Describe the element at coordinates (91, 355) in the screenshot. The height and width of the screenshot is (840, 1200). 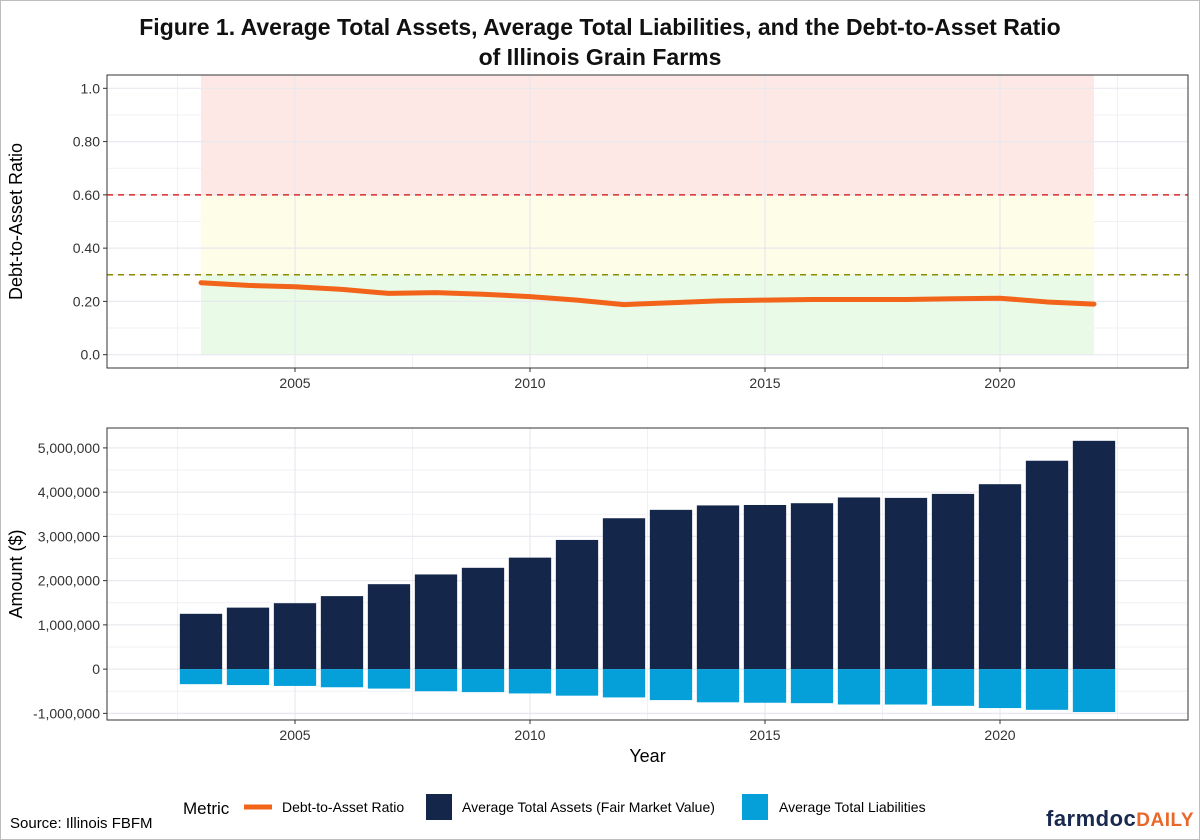
I see `y-tick-label: 0.0` at that location.